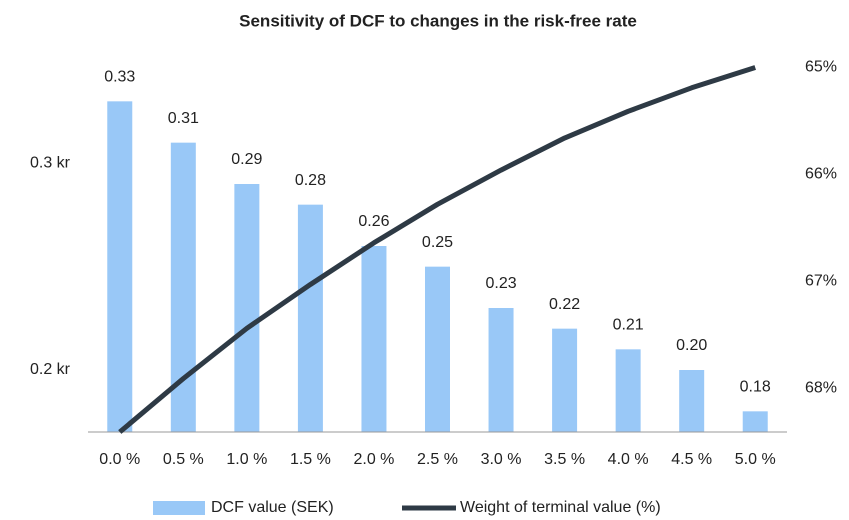 The height and width of the screenshot is (520, 849). What do you see at coordinates (119, 459) in the screenshot?
I see `x-tick-label: 0.0 %` at bounding box center [119, 459].